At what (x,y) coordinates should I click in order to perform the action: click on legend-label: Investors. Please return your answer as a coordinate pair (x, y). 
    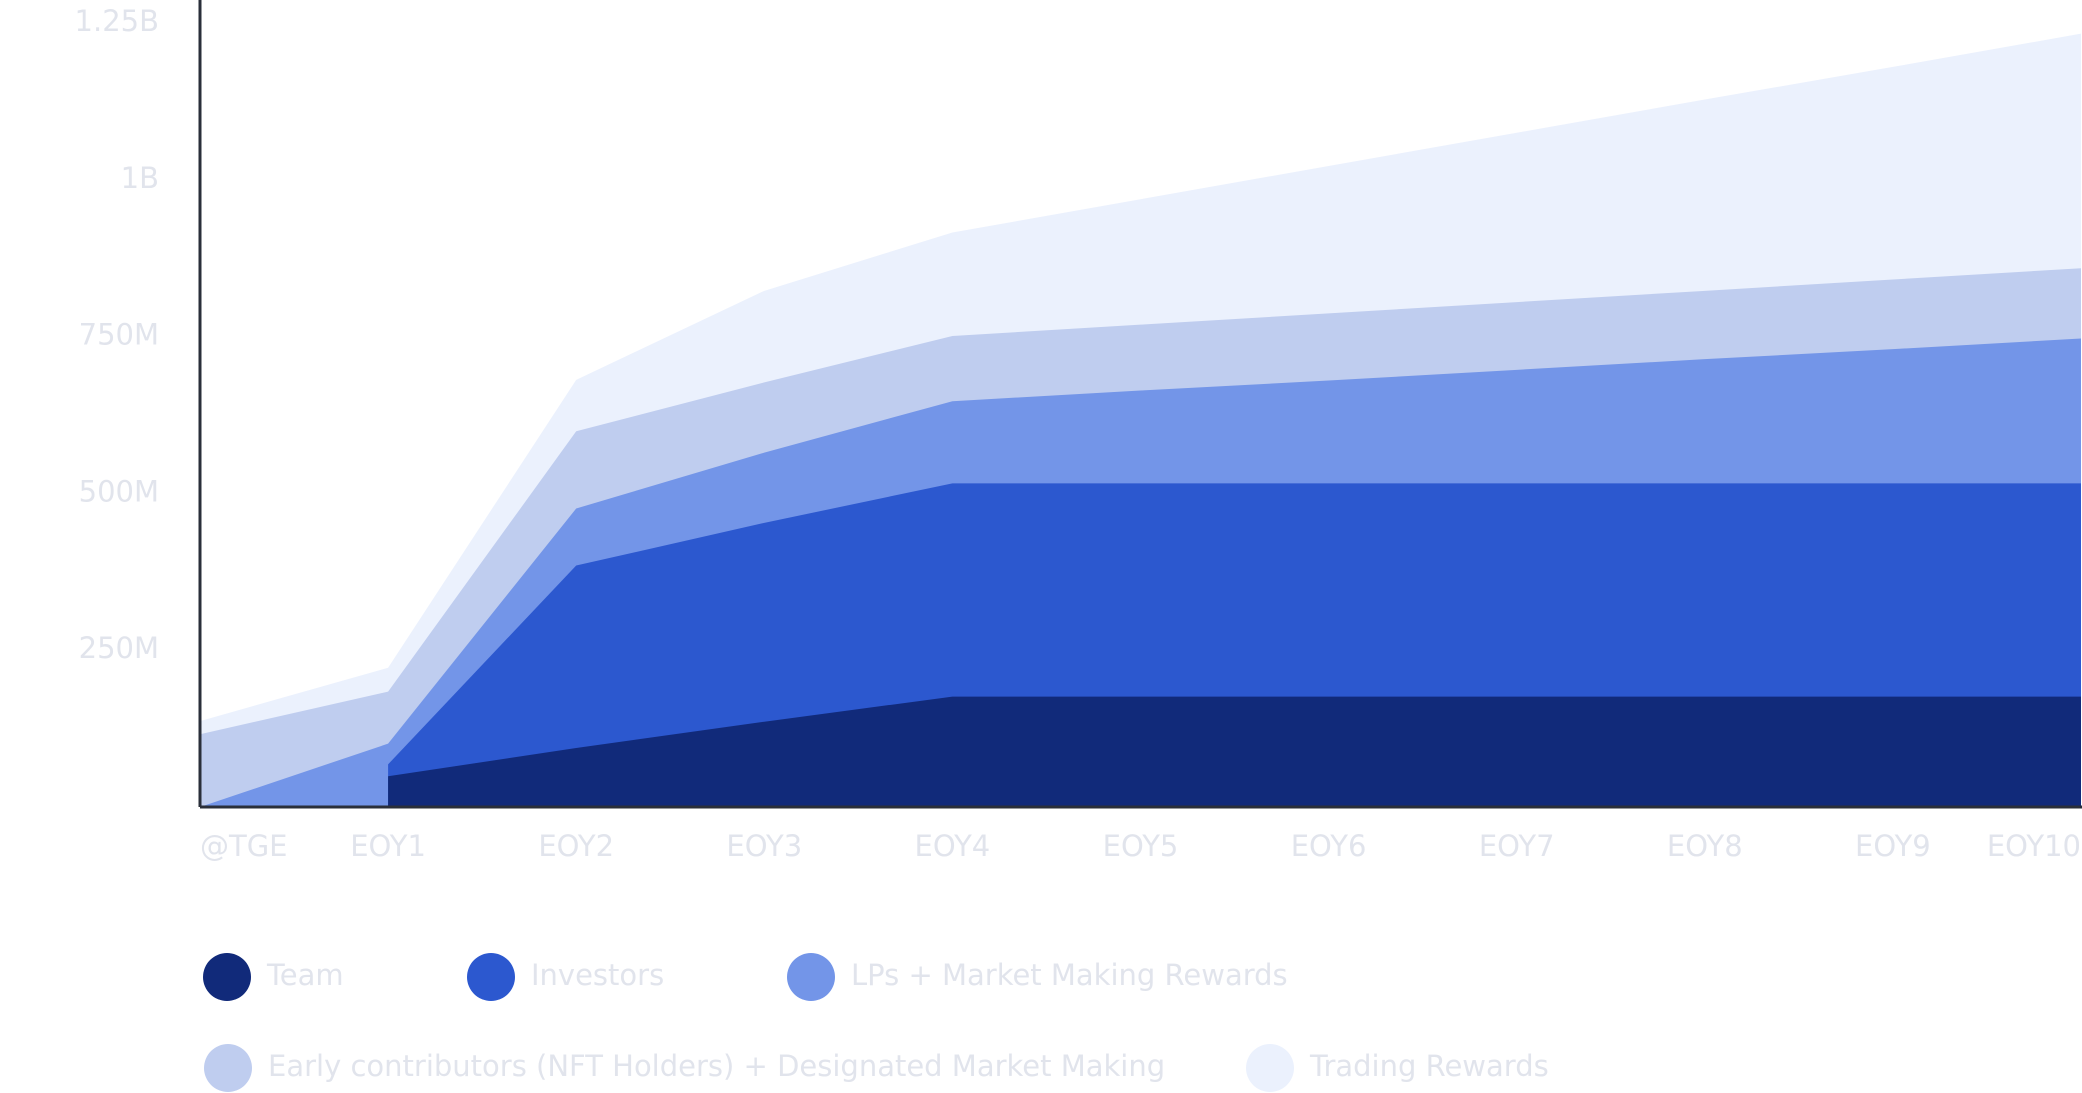
    Looking at the image, I should click on (597, 975).